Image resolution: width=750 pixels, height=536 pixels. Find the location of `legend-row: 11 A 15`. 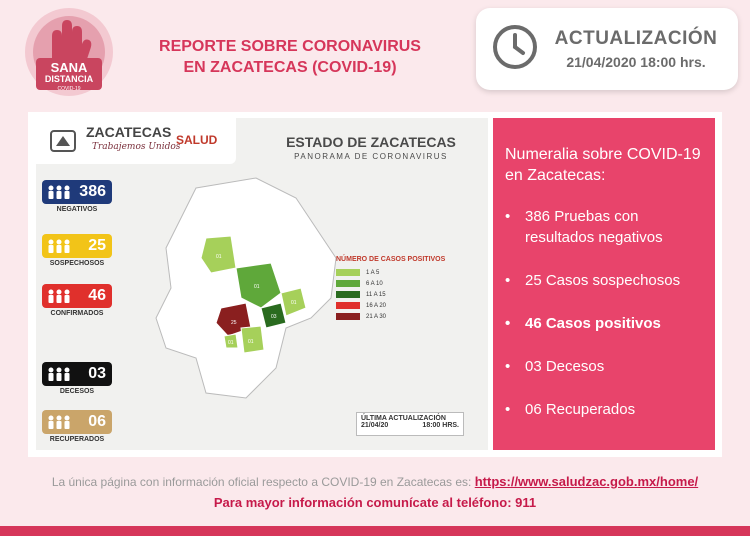

legend-row: 11 A 15 is located at coordinates (401, 294).